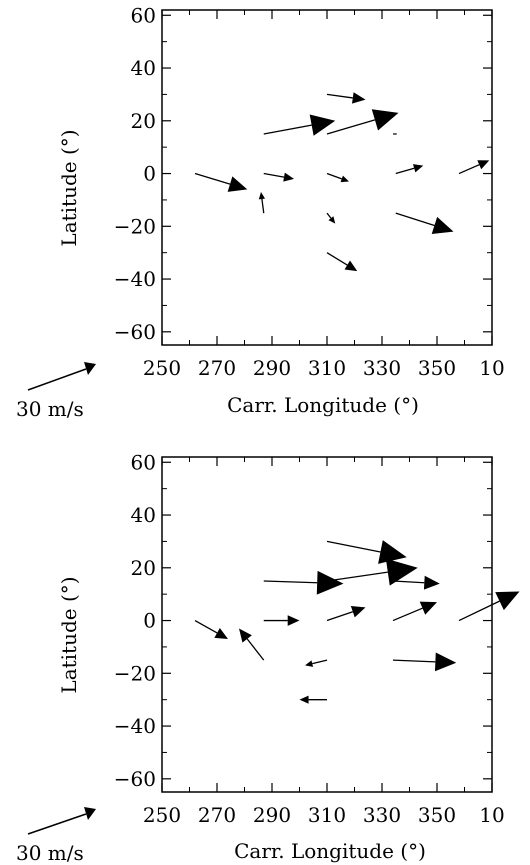 This screenshot has height=865, width=530. What do you see at coordinates (382, 368) in the screenshot?
I see `x-tick-label: 330` at bounding box center [382, 368].